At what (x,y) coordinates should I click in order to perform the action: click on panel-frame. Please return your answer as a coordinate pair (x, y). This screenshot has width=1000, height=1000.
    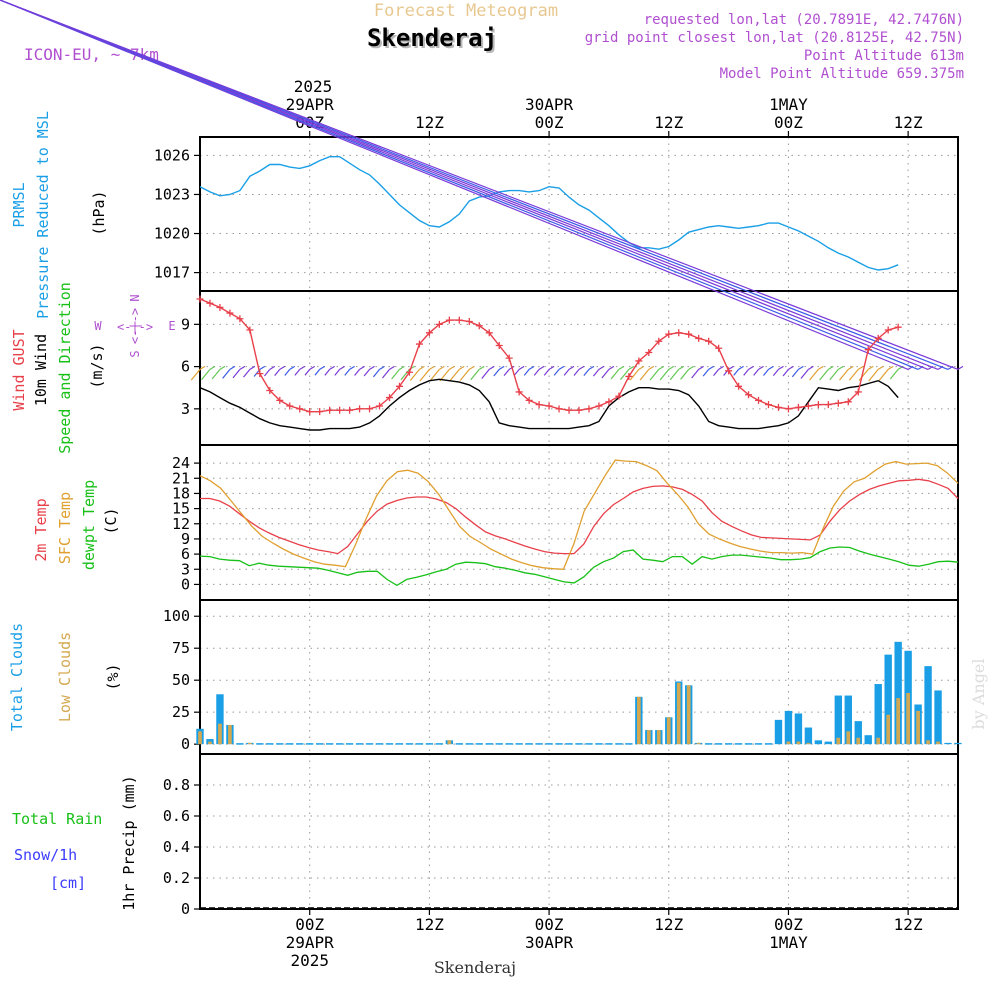
    Looking at the image, I should click on (579, 368).